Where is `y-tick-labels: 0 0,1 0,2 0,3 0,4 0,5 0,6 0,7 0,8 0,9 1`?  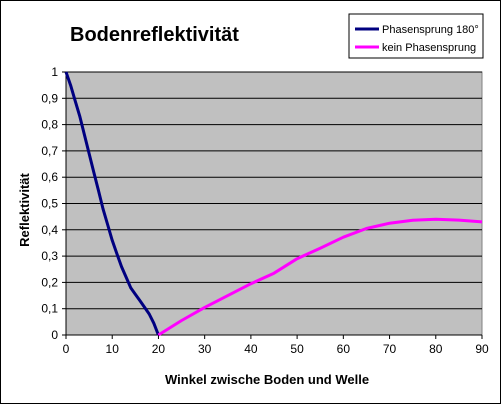 y-tick-labels: 0 0,1 0,2 0,3 0,4 0,5 0,6 0,7 0,8 0,9 1 is located at coordinates (49, 203).